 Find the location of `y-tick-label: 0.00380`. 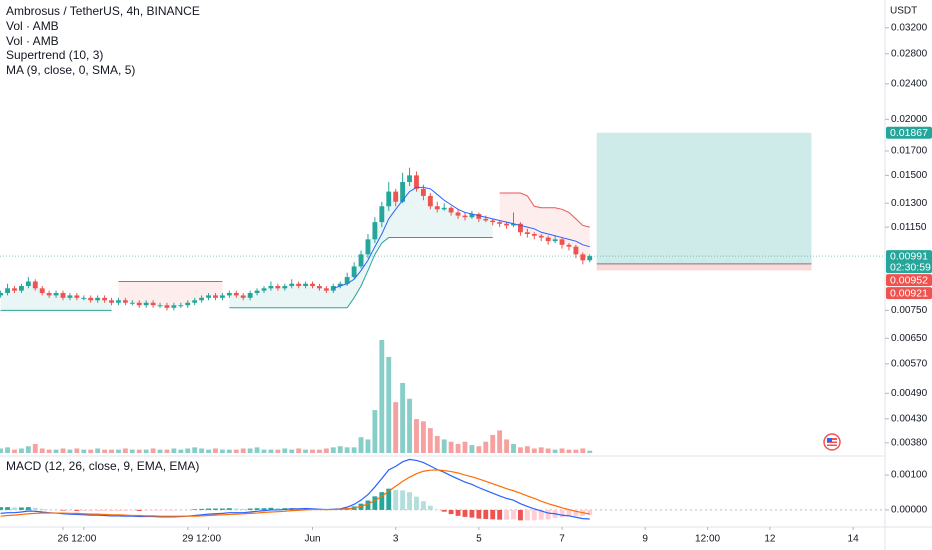

y-tick-label: 0.00380 is located at coordinates (909, 442).